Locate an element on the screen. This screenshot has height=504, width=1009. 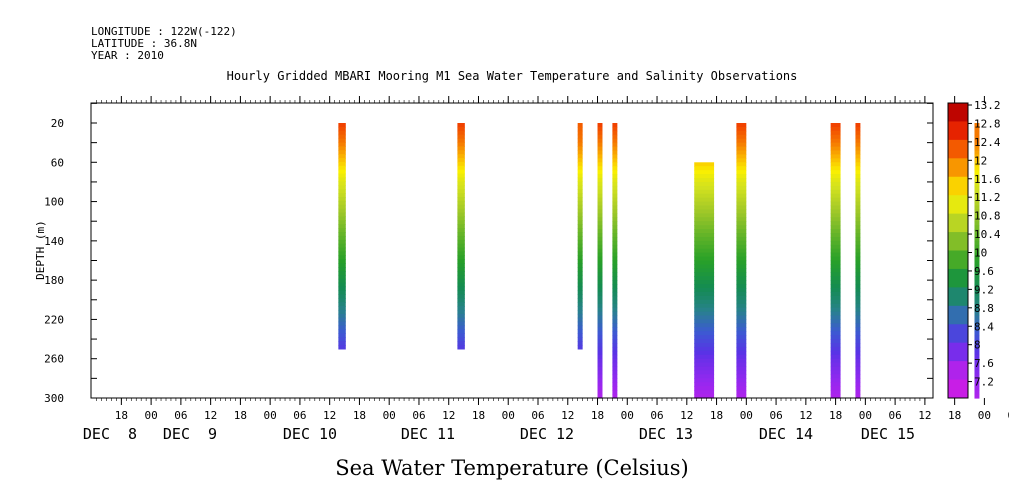
x-hour-label: 06 is located at coordinates (537, 415).